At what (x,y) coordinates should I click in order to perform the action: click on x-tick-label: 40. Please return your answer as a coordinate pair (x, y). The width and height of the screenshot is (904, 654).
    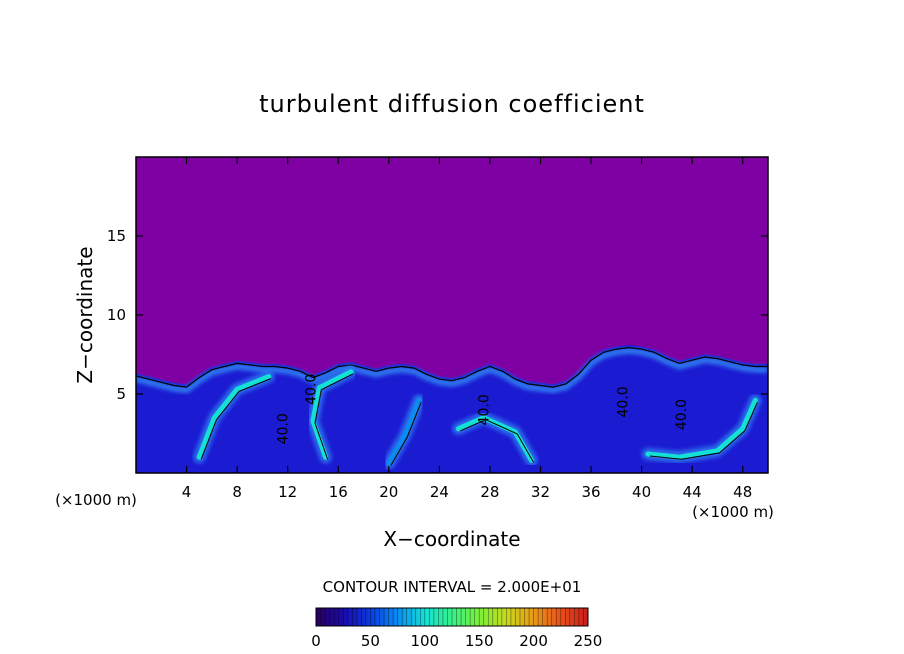
    Looking at the image, I should click on (641, 492).